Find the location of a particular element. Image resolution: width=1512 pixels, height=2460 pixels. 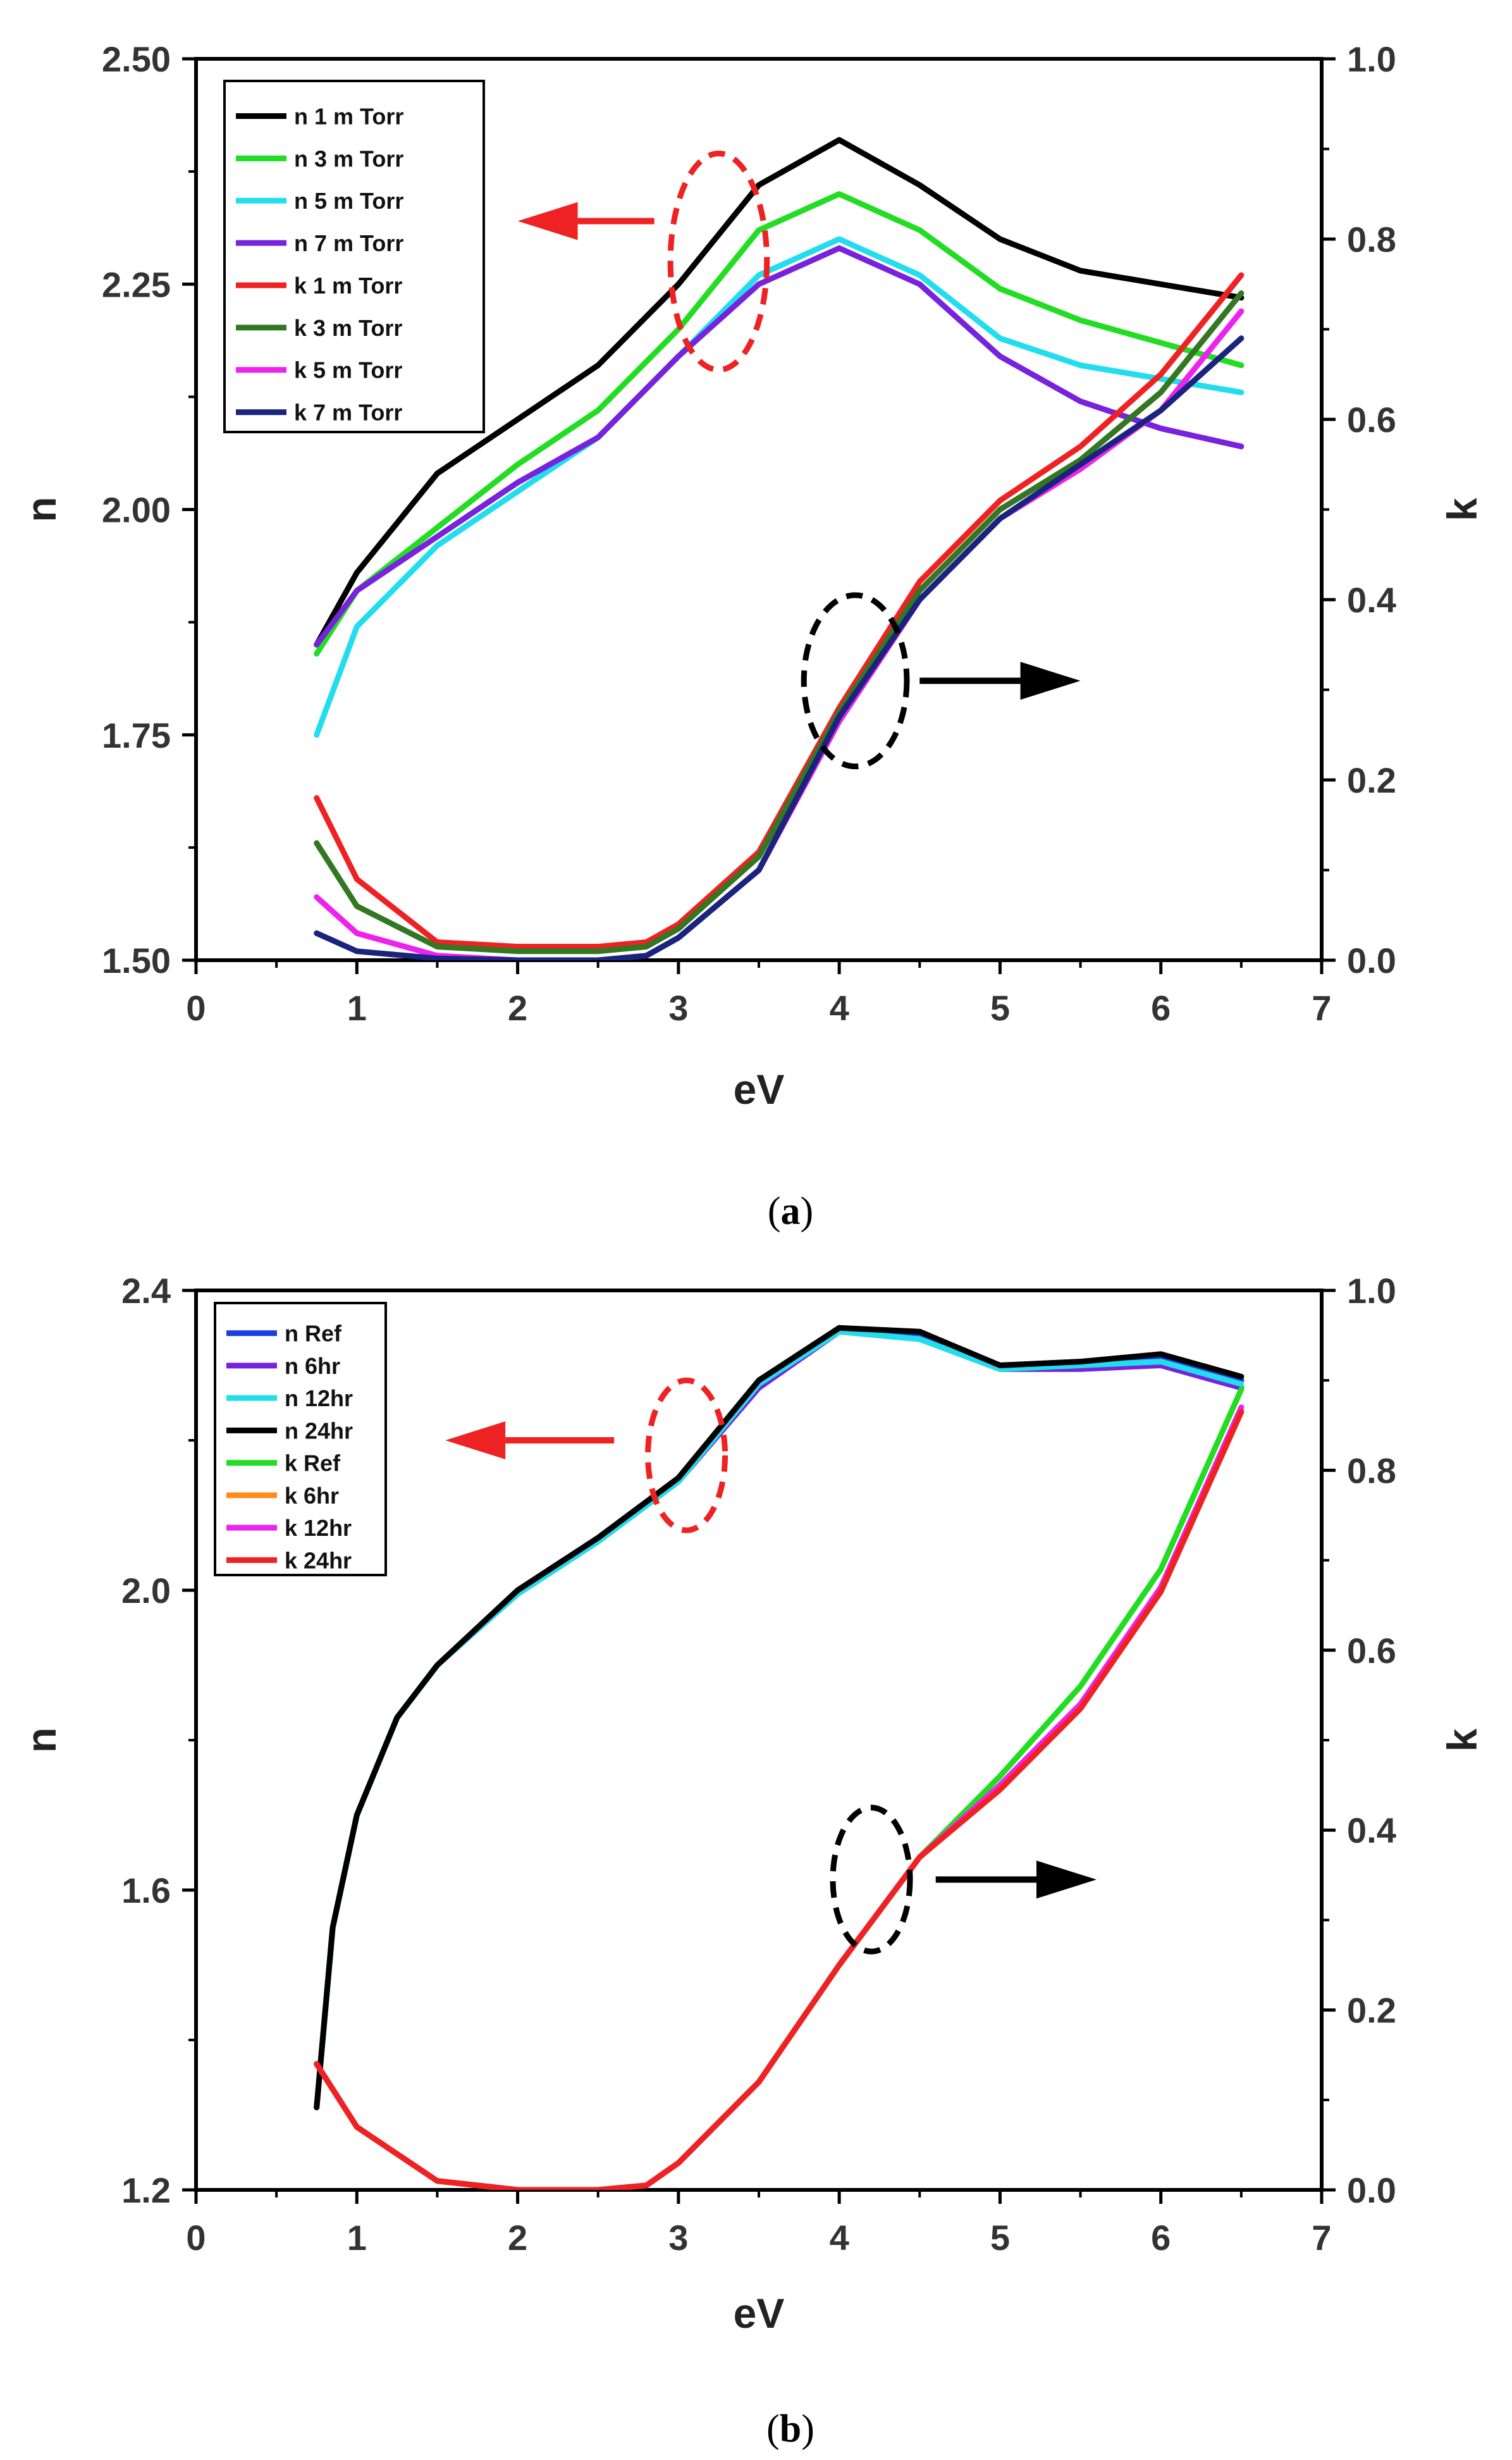

legend-label: n 3 m Torr is located at coordinates (348, 158).